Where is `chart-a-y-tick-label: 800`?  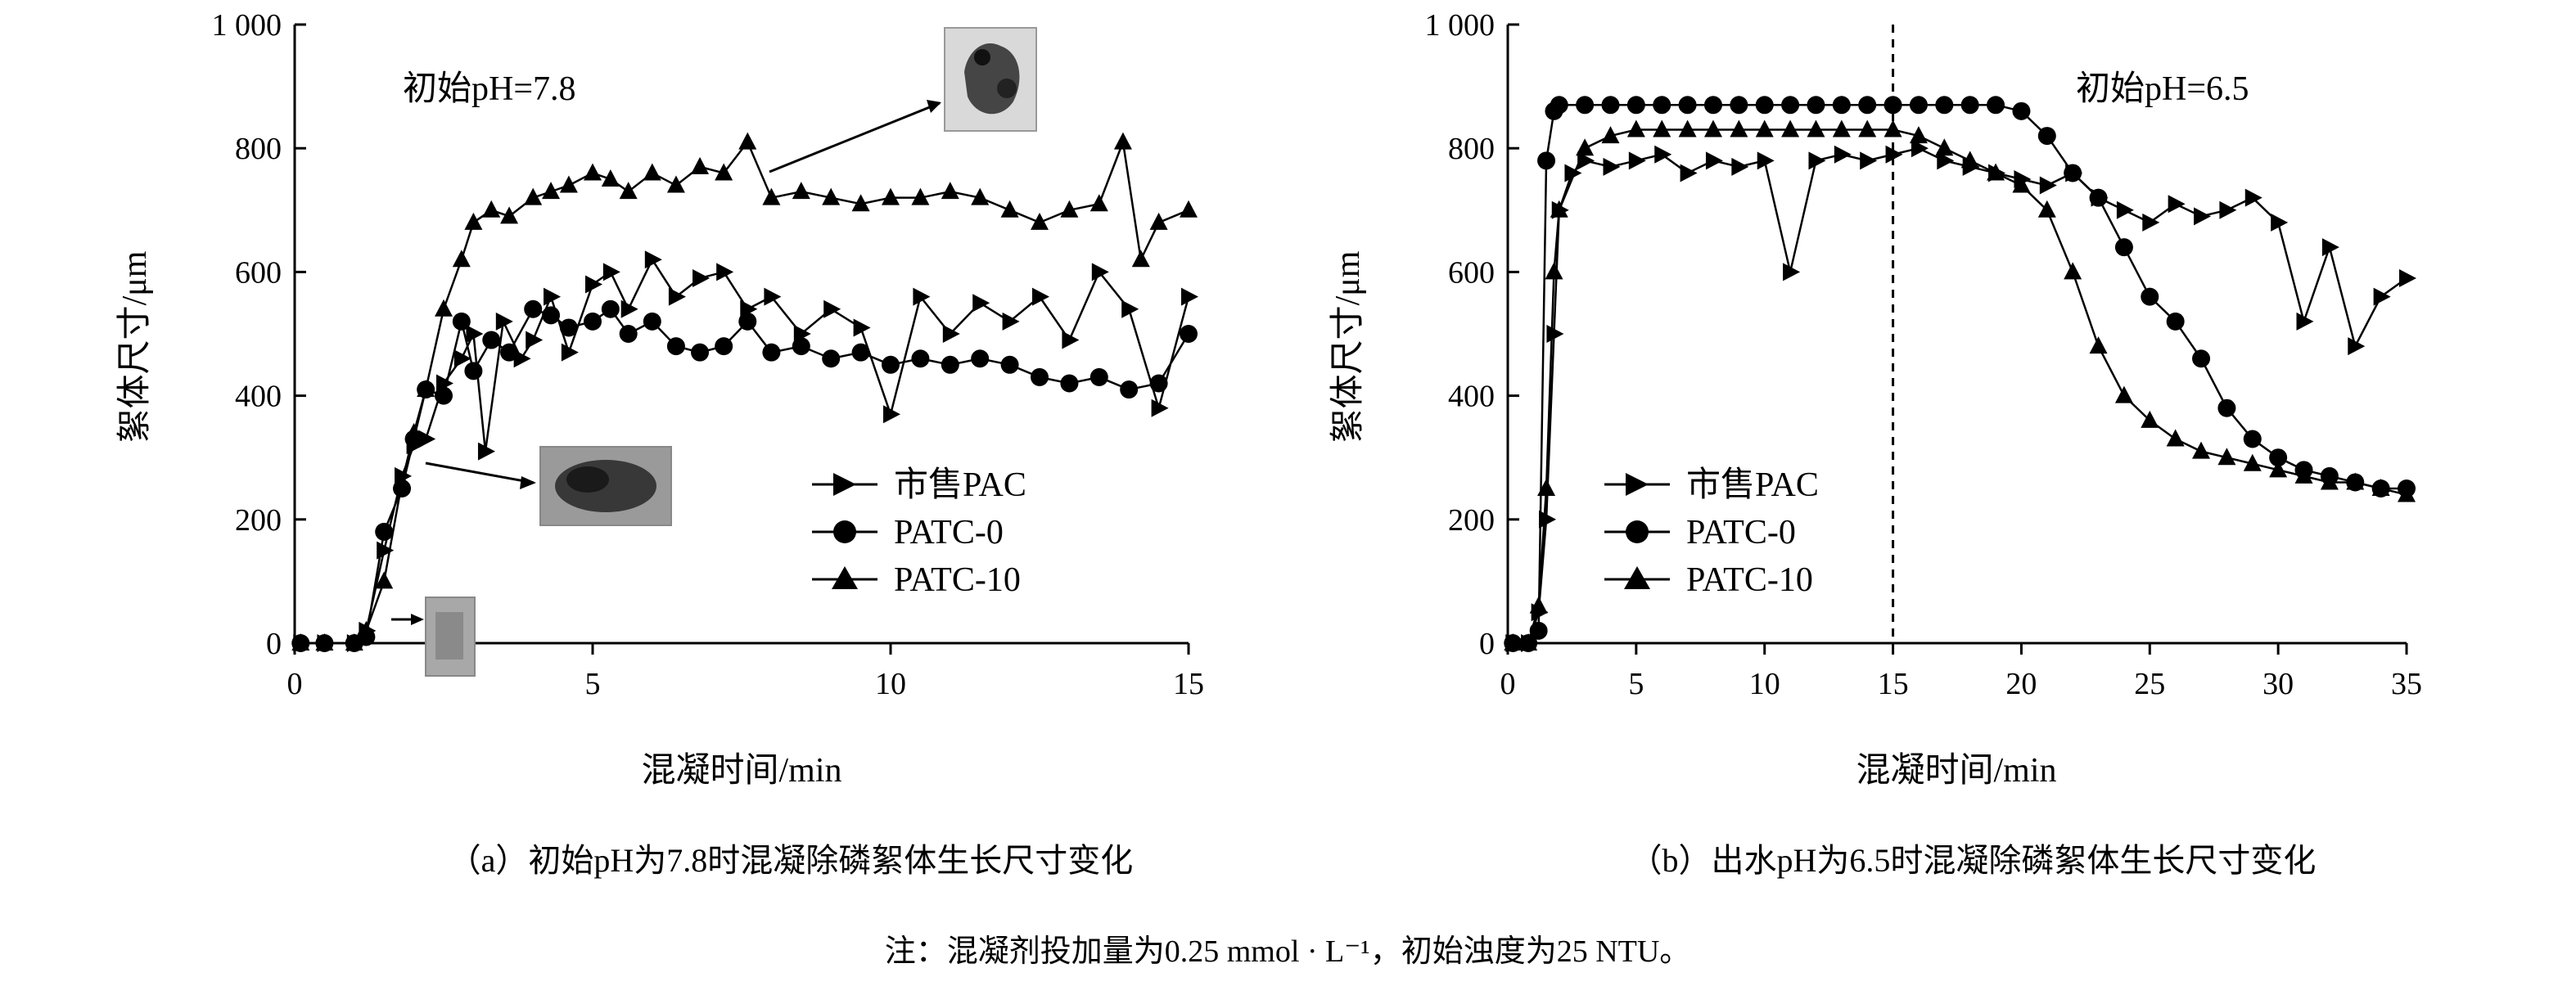
chart-a-y-tick-label: 800 is located at coordinates (258, 149).